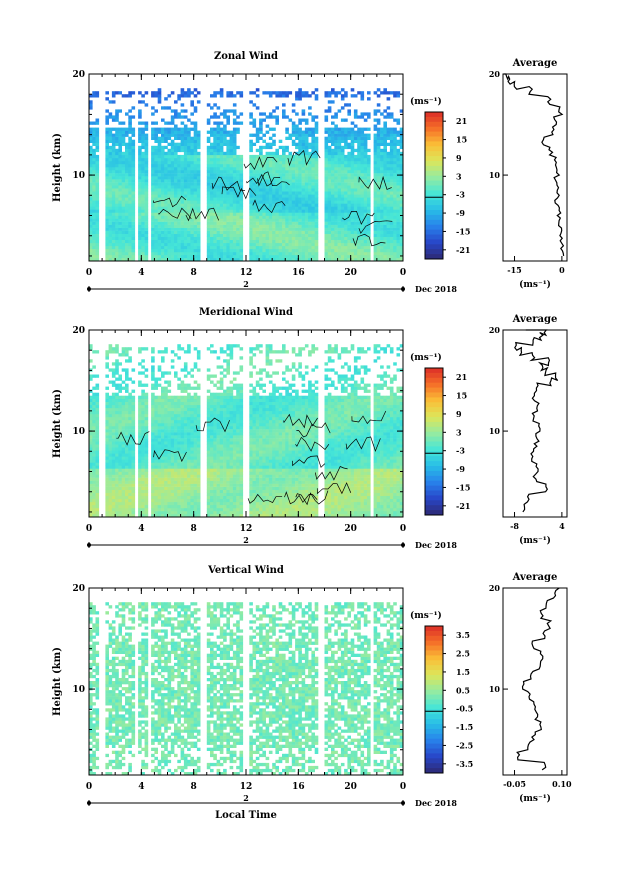 The image size is (617, 873). I want to click on colorbar-segment, so click(434, 198).